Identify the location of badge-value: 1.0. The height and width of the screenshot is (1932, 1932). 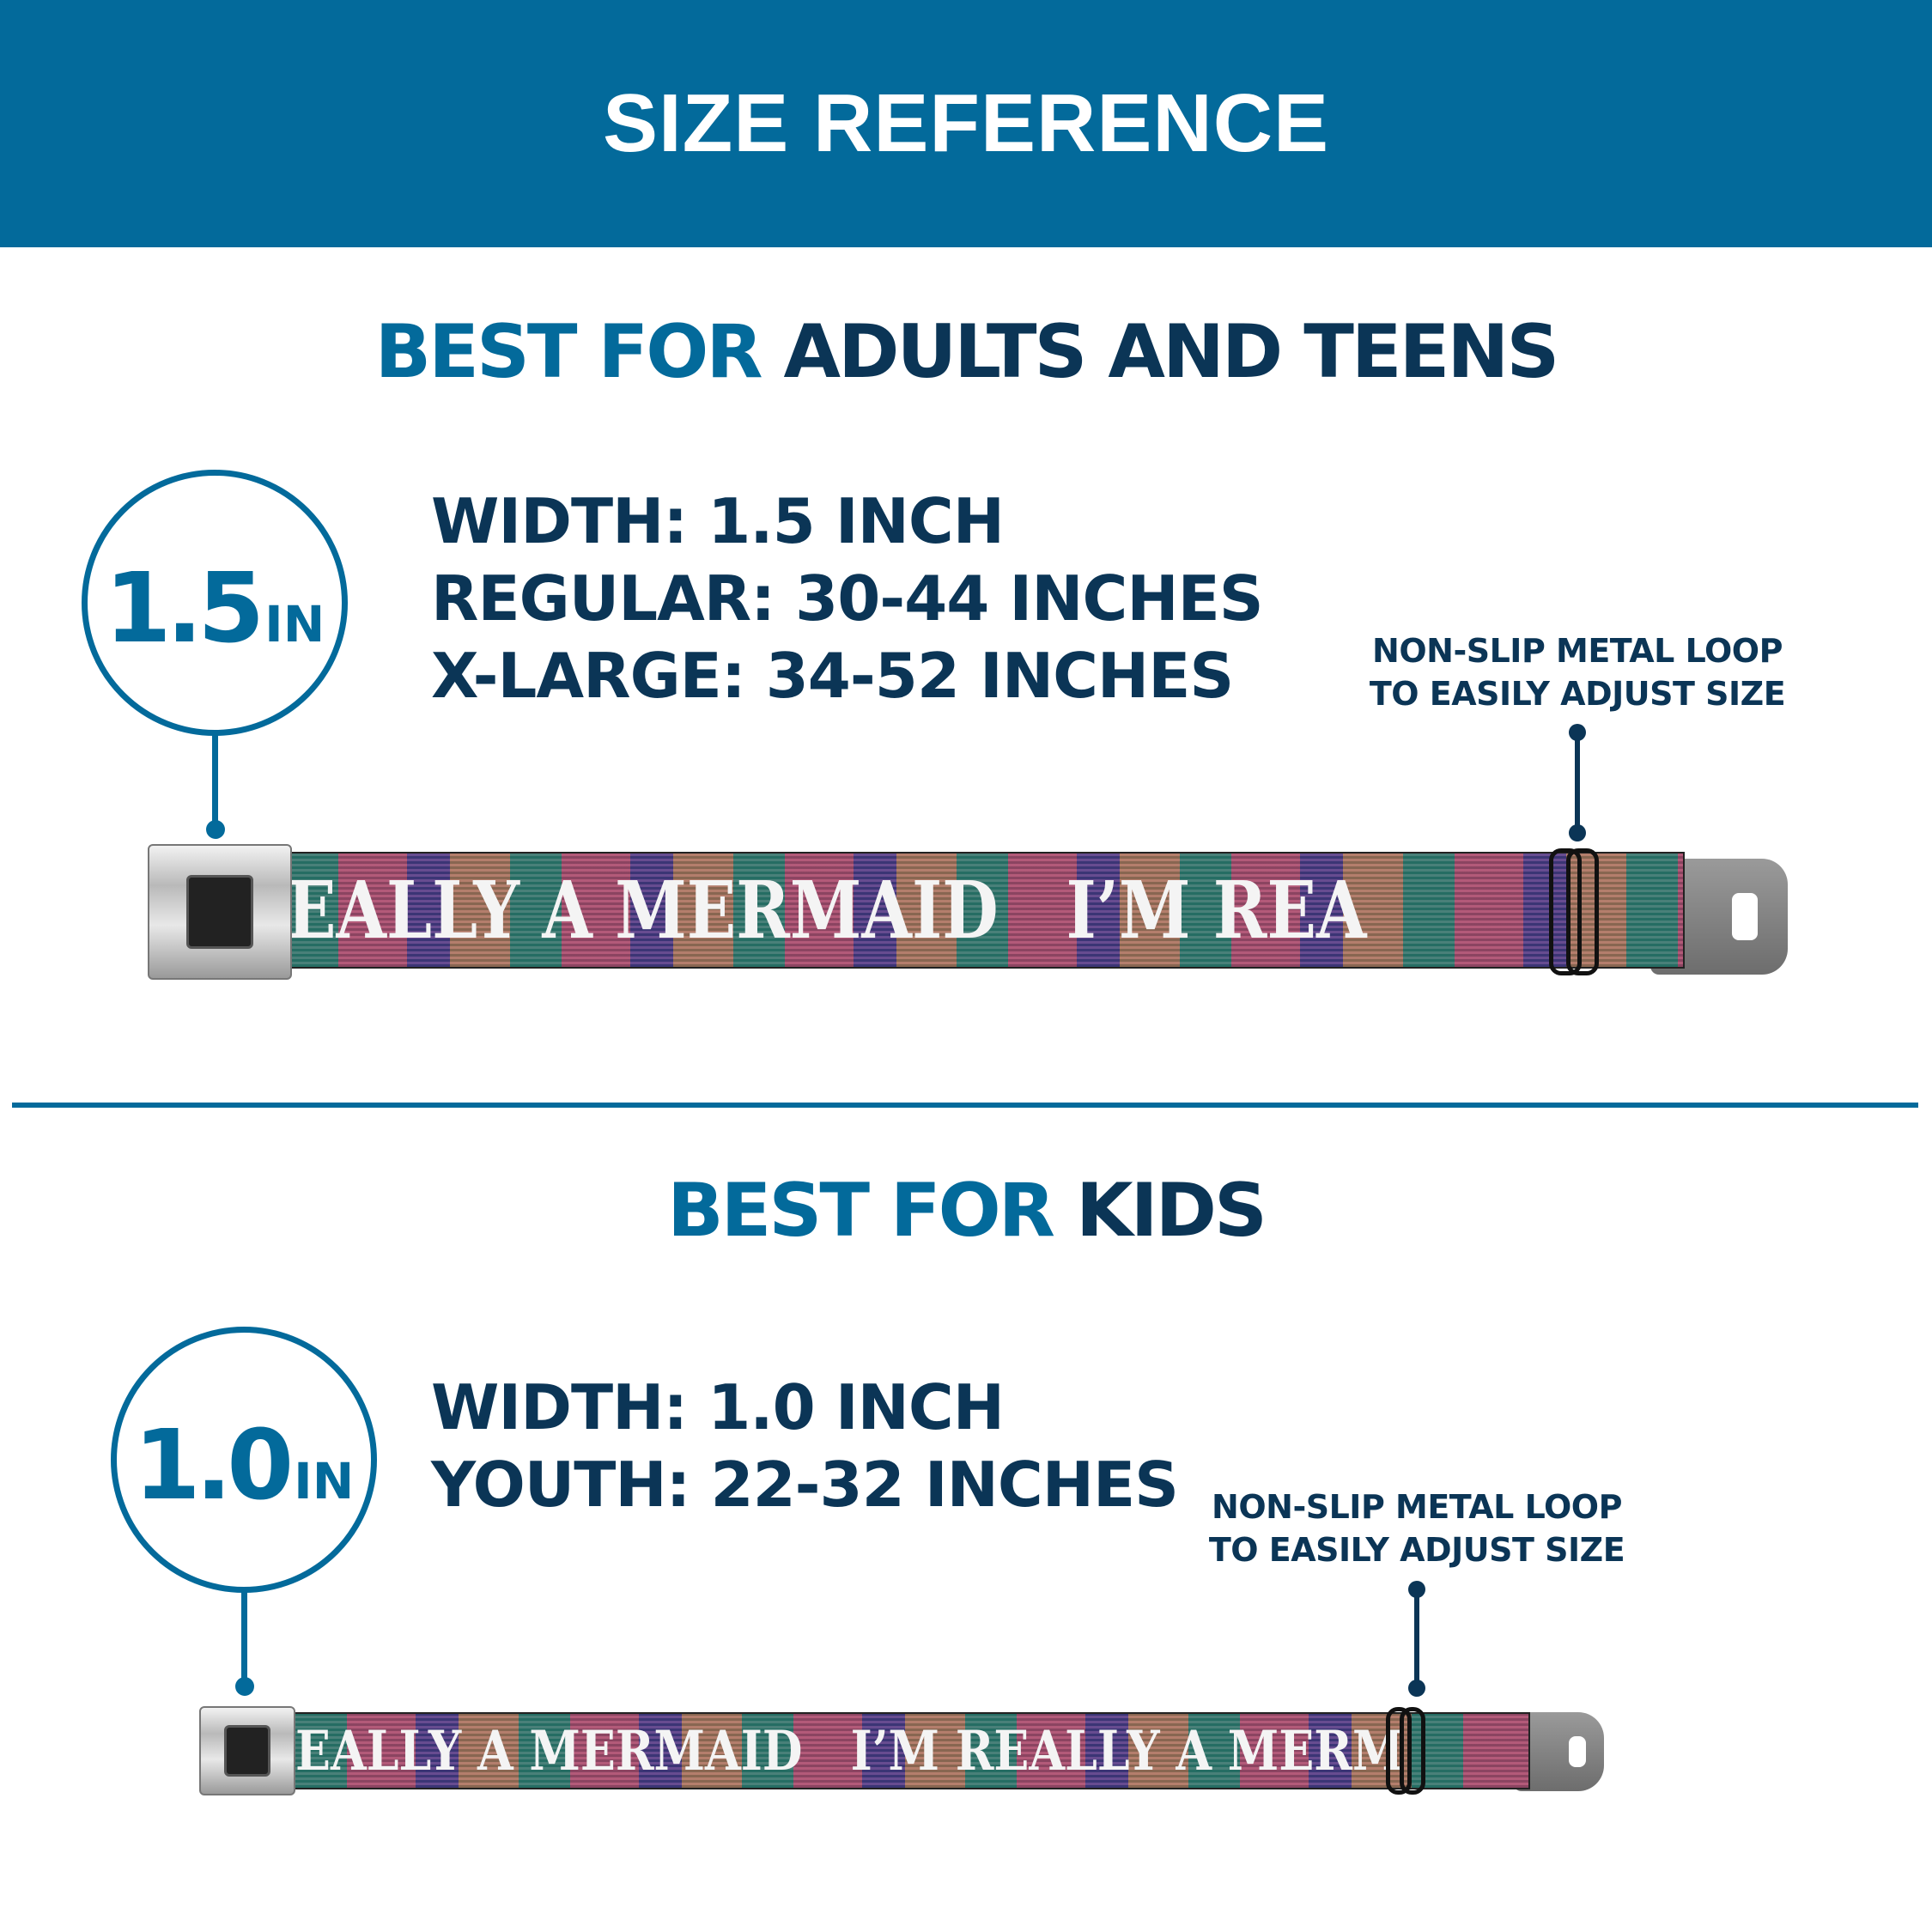
(213, 1466).